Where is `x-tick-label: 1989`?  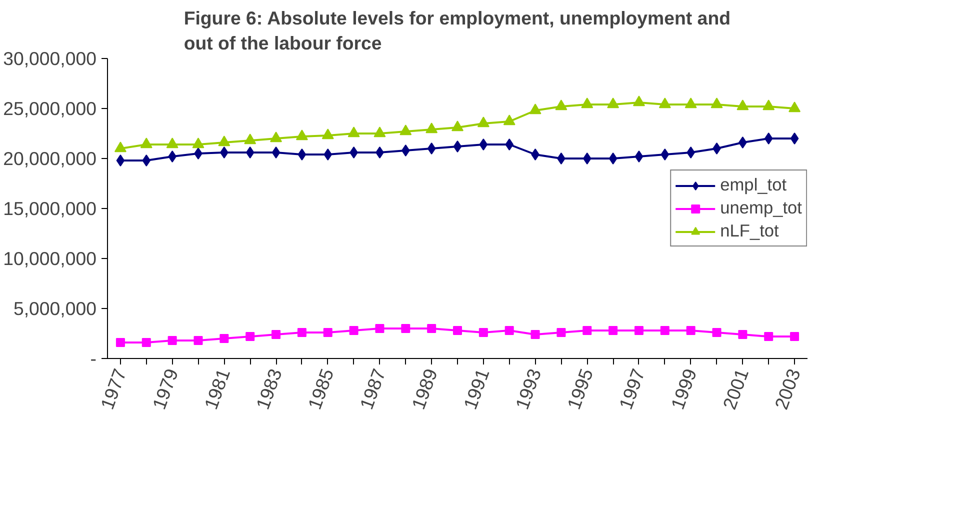 x-tick-label: 1989 is located at coordinates (425, 389).